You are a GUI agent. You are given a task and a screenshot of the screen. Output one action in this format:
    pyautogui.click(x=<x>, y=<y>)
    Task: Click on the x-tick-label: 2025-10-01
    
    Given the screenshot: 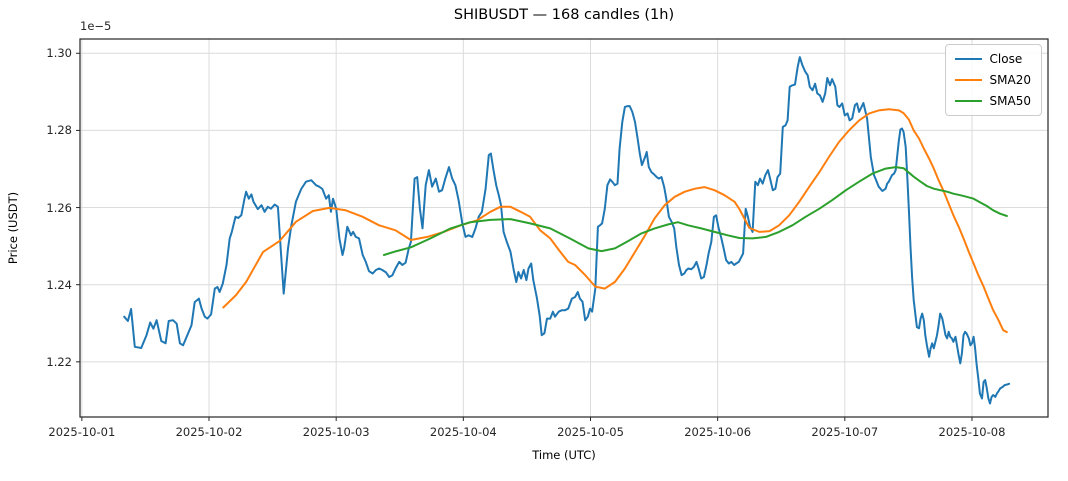 What is the action you would take?
    pyautogui.click(x=82, y=432)
    